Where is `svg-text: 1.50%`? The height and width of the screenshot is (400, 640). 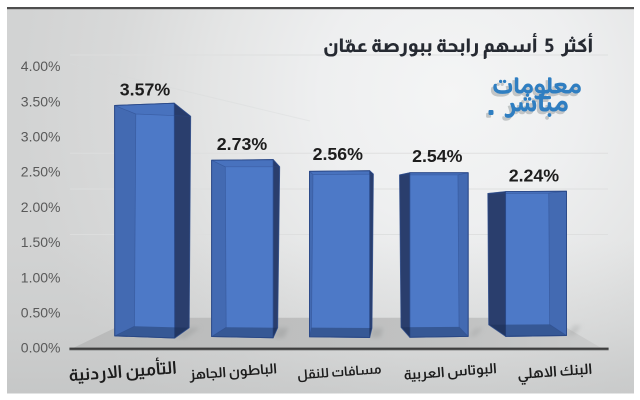
svg-text: 1.50% is located at coordinates (41, 242).